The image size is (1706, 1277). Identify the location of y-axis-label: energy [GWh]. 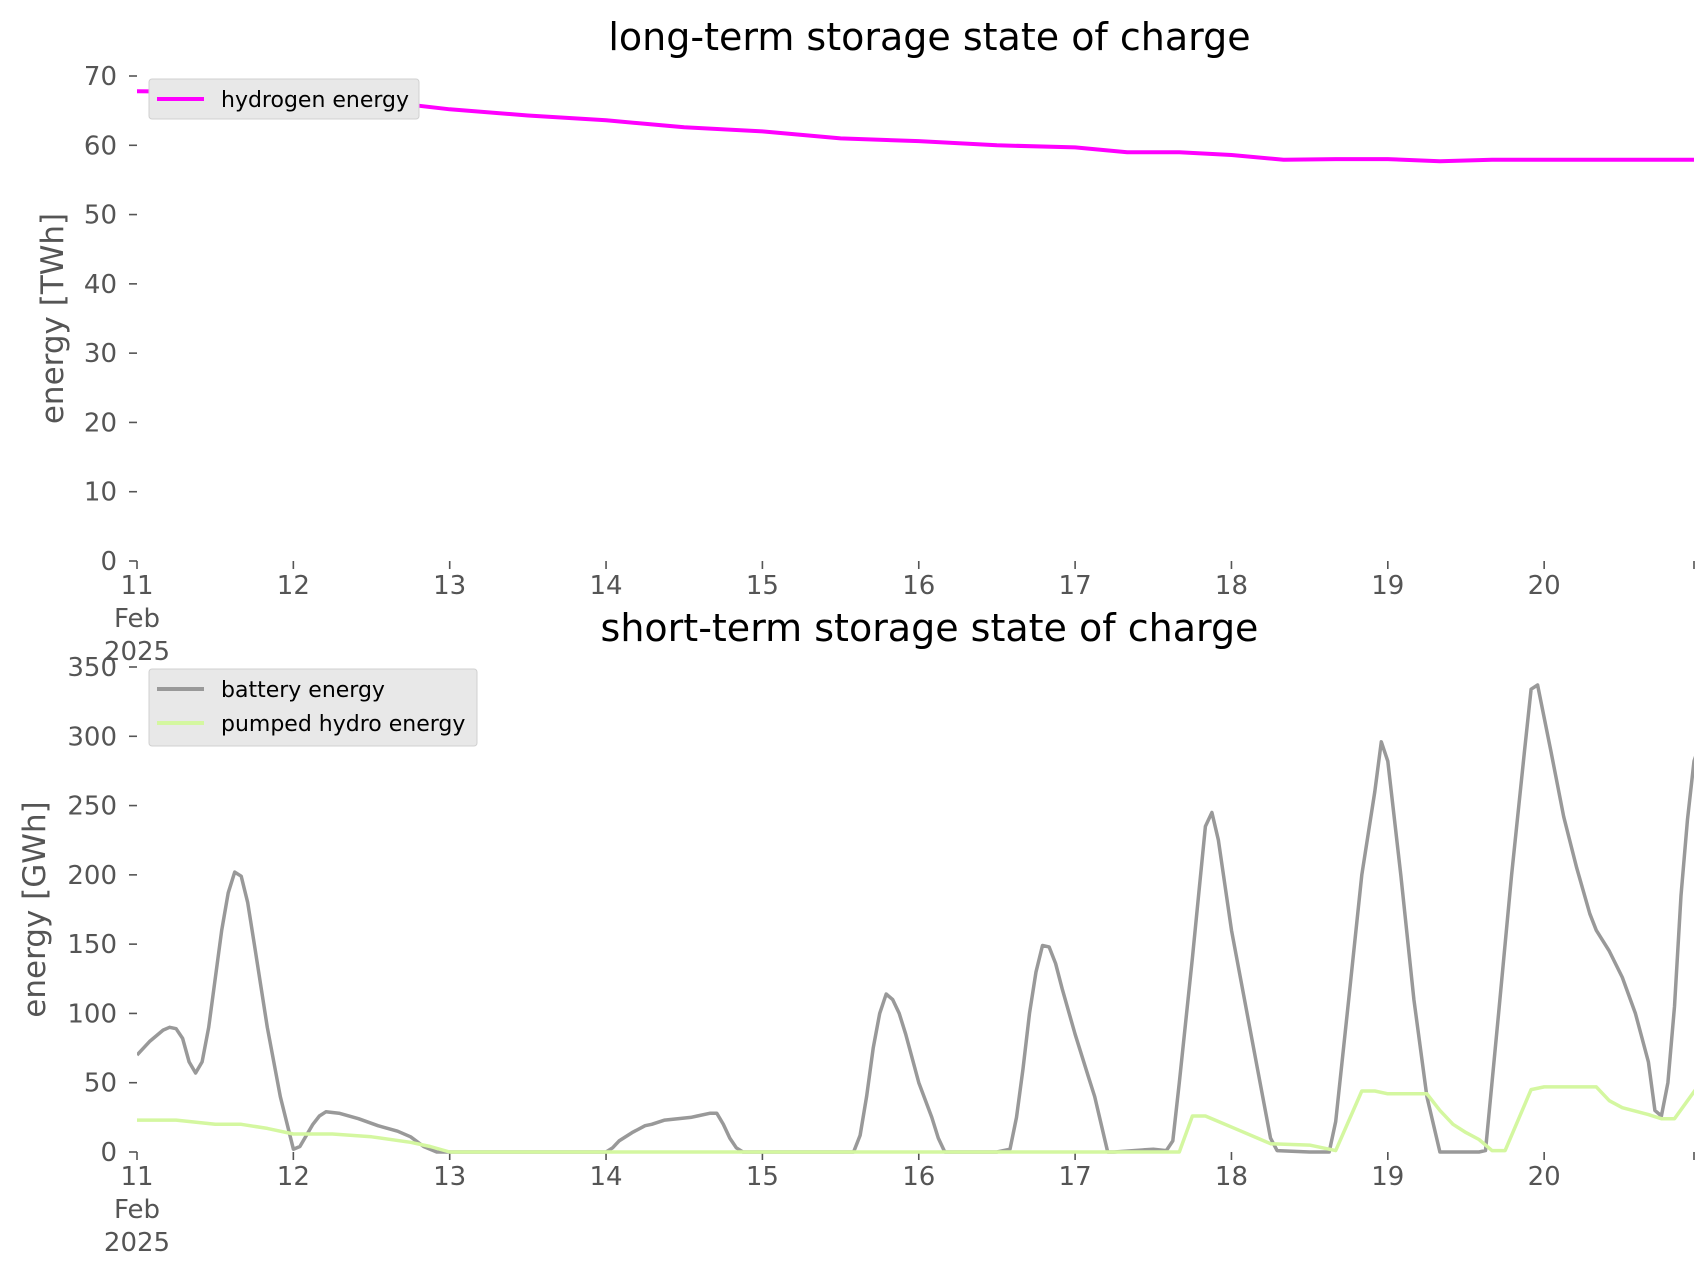
(35, 909).